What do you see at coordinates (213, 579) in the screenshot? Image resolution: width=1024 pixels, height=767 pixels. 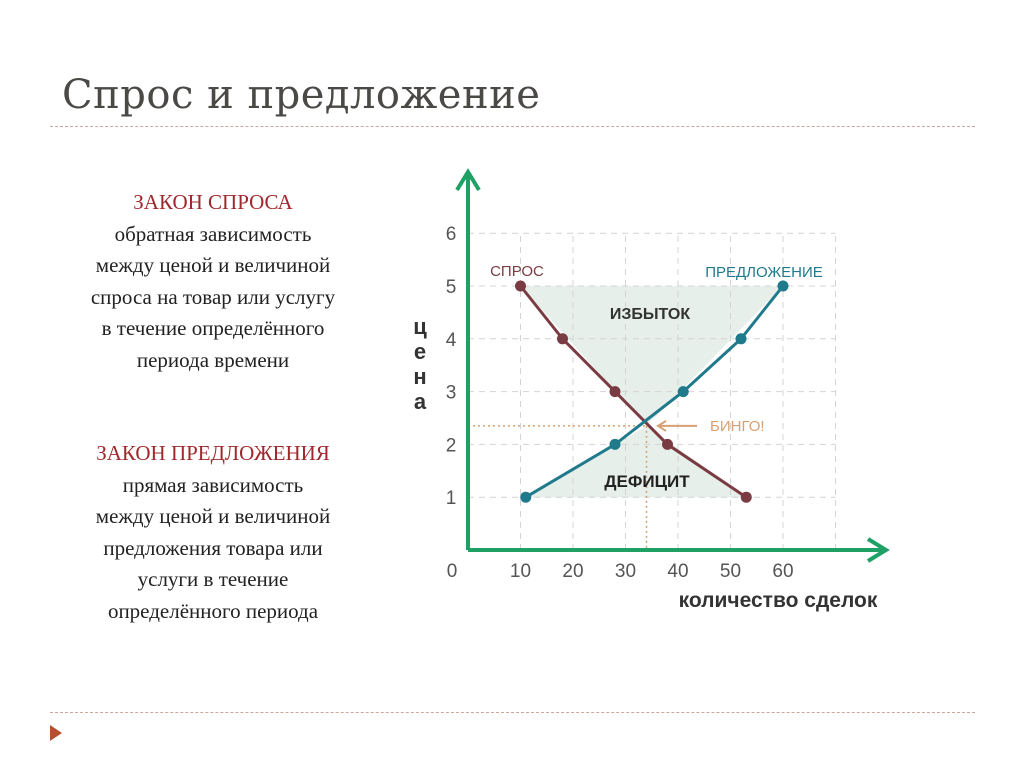 I see `text-line: услуги в течение` at bounding box center [213, 579].